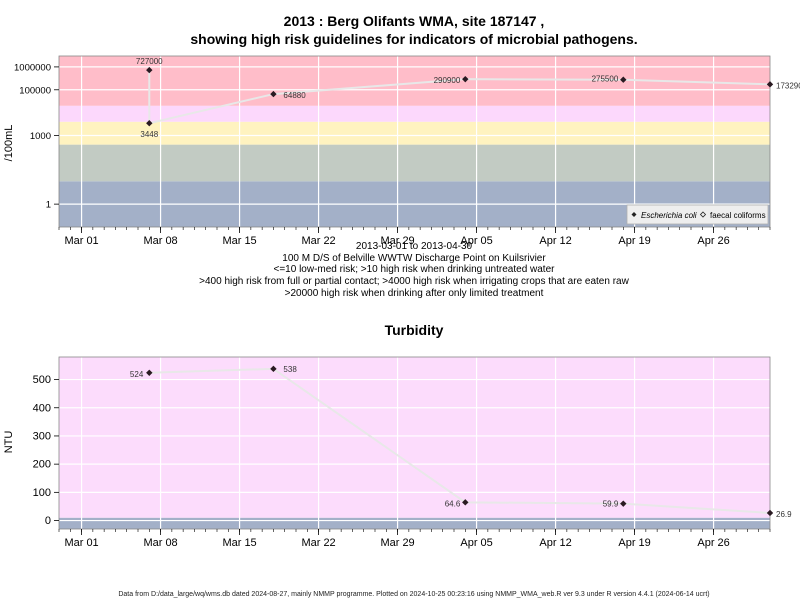 The image size is (800, 600). Describe the element at coordinates (42, 465) in the screenshot. I see `y-tick-label: 200` at that location.